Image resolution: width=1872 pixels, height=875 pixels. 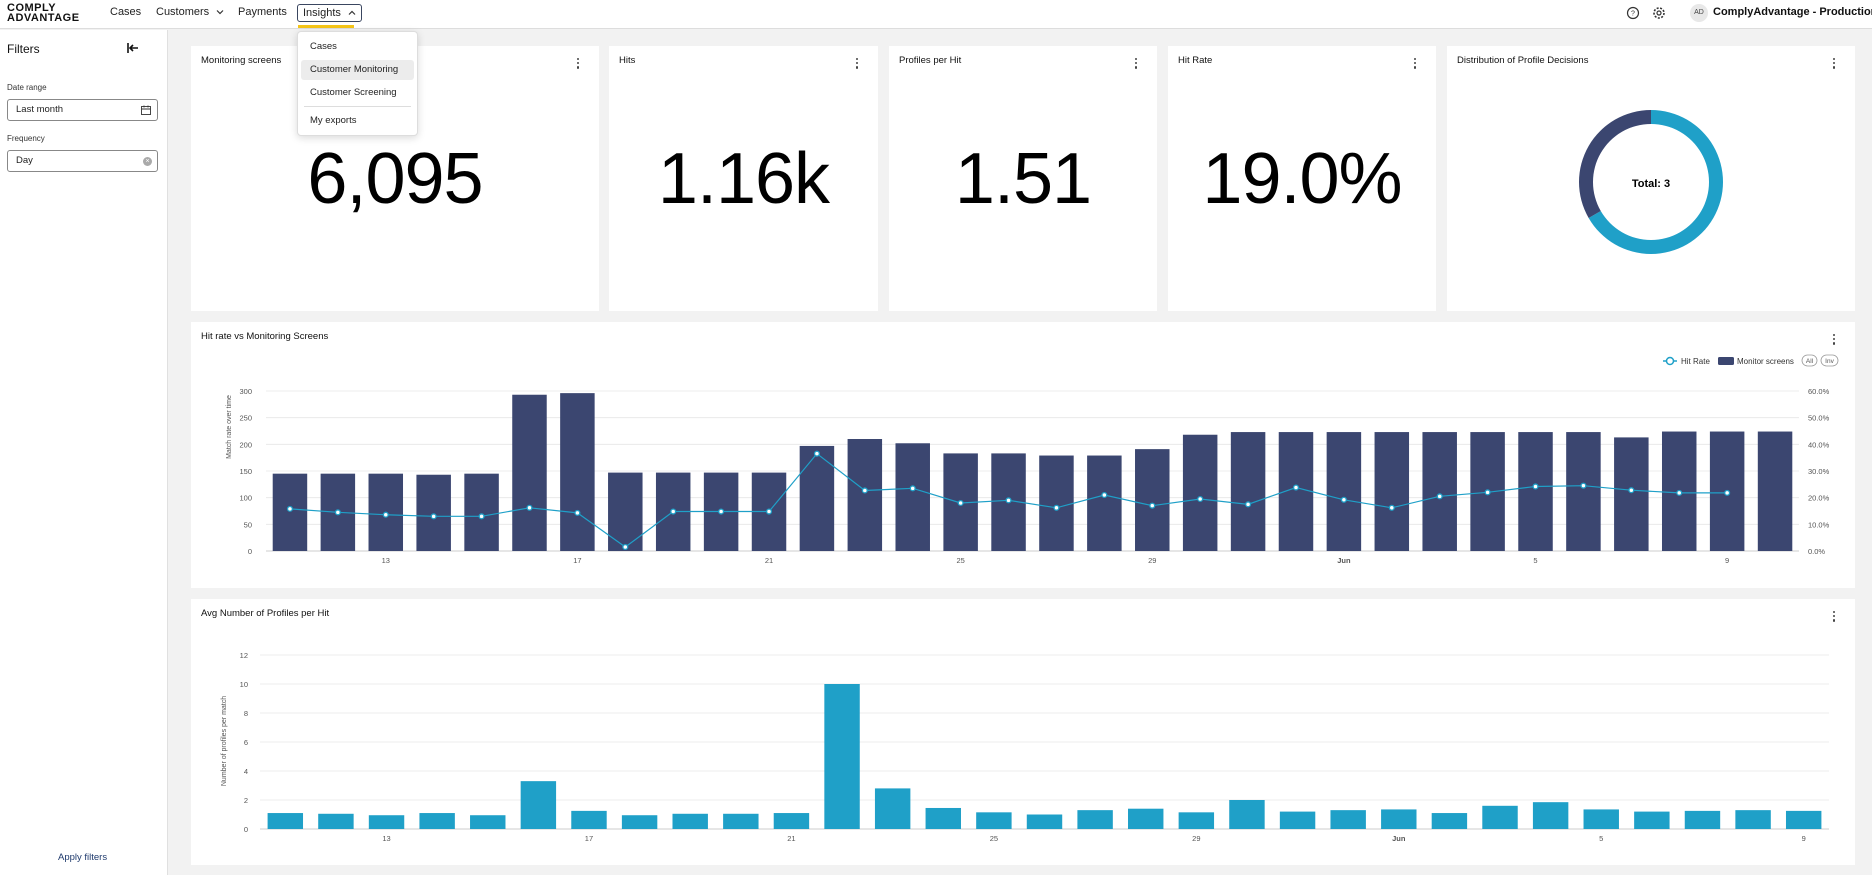 I want to click on legend-all-button: All, so click(x=1809, y=360).